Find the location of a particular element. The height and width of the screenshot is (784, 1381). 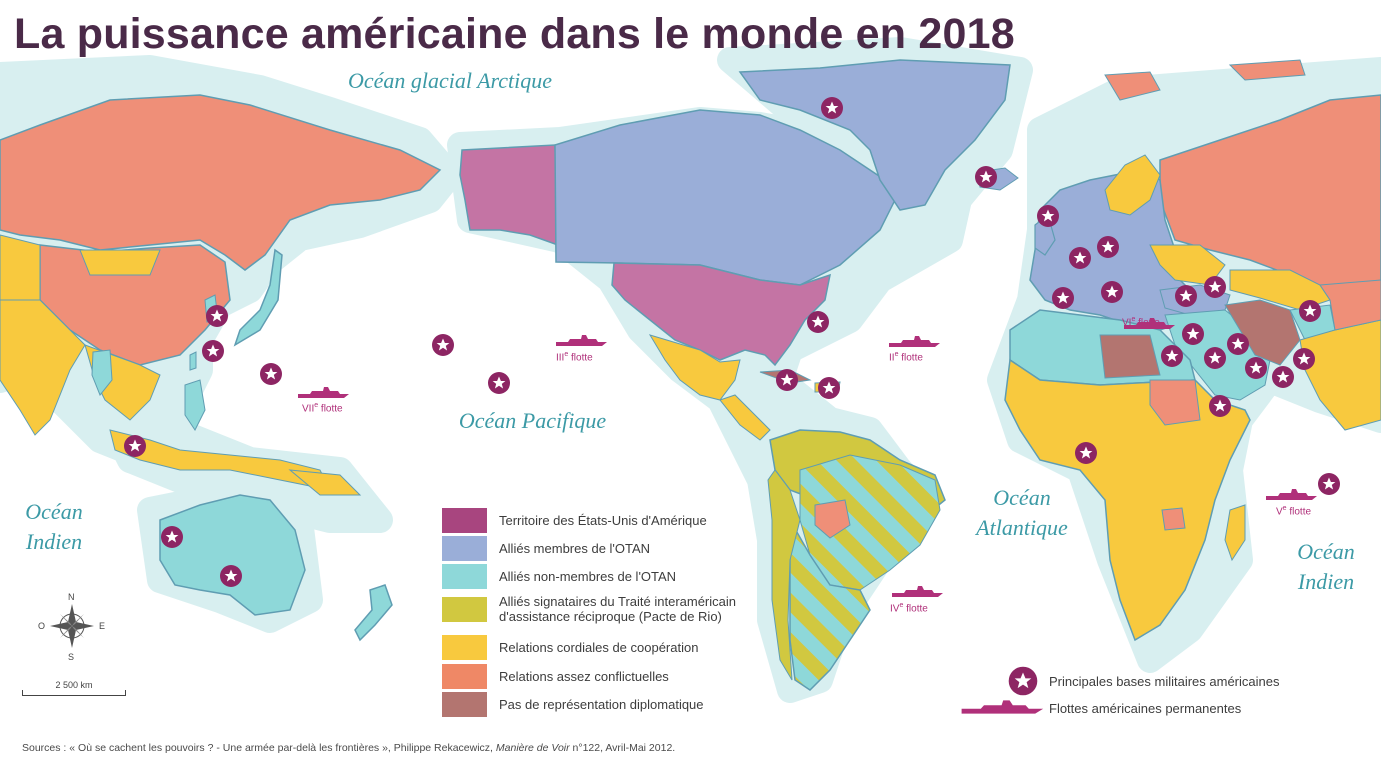

legend-item-cordial: Relations cordiales de coopération is located at coordinates (570, 647).